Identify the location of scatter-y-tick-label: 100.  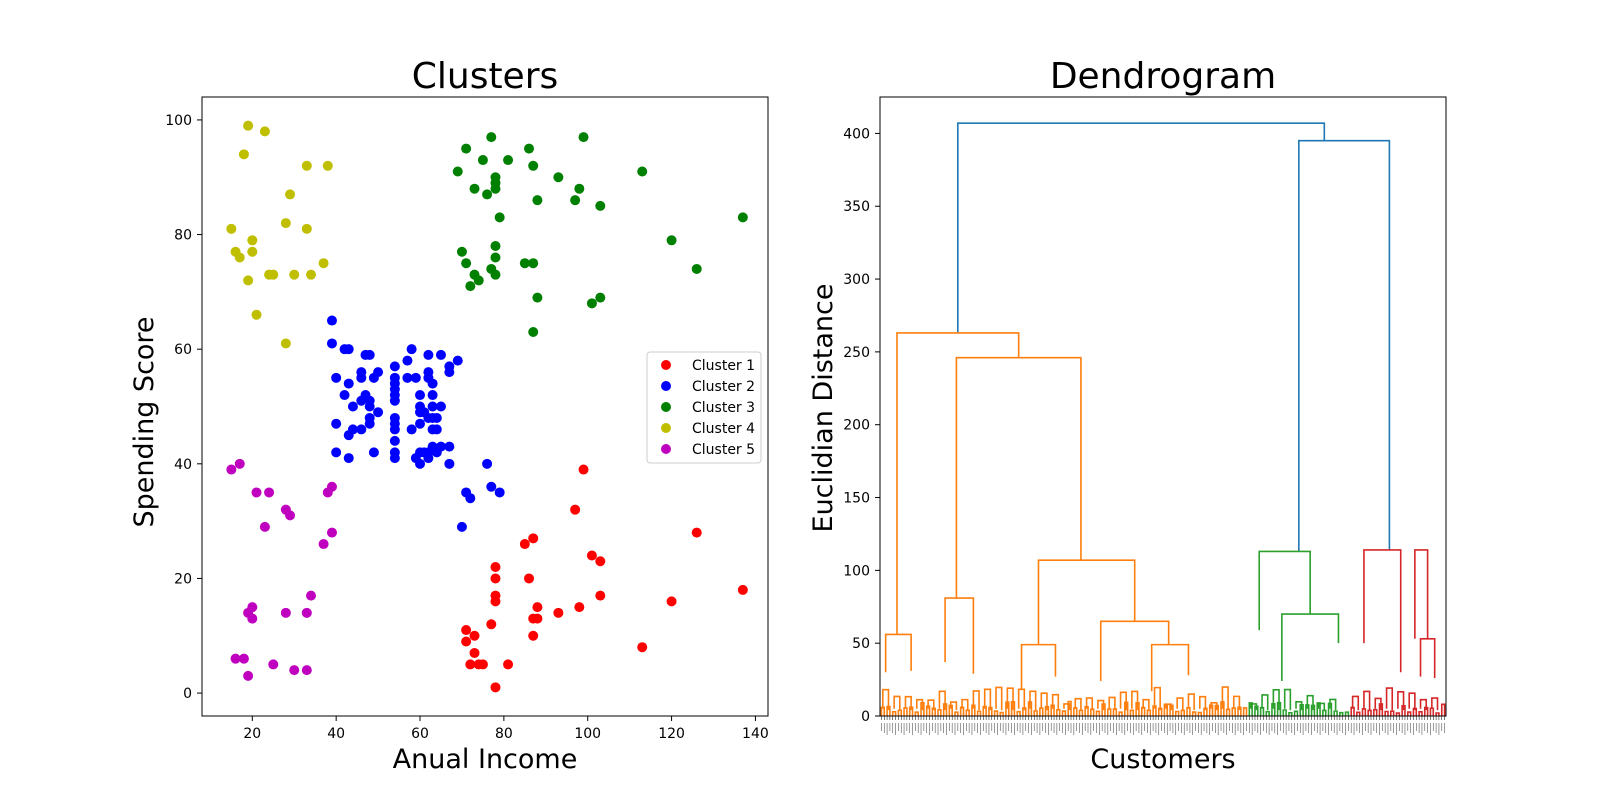
(178, 121).